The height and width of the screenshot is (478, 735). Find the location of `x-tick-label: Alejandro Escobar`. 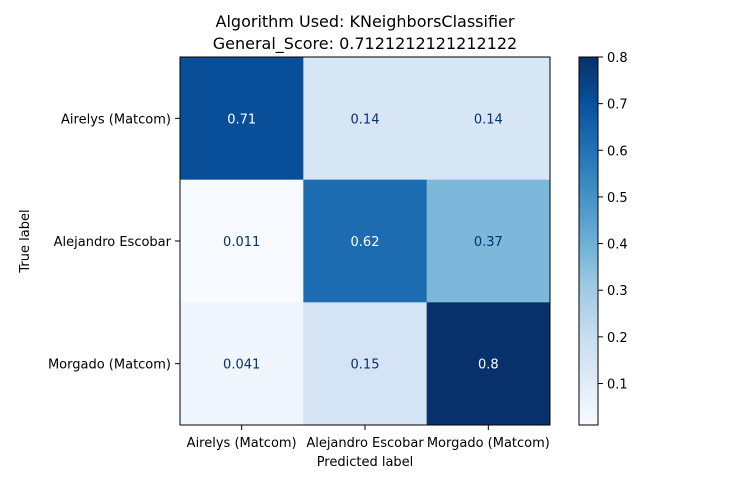

x-tick-label: Alejandro Escobar is located at coordinates (365, 443).